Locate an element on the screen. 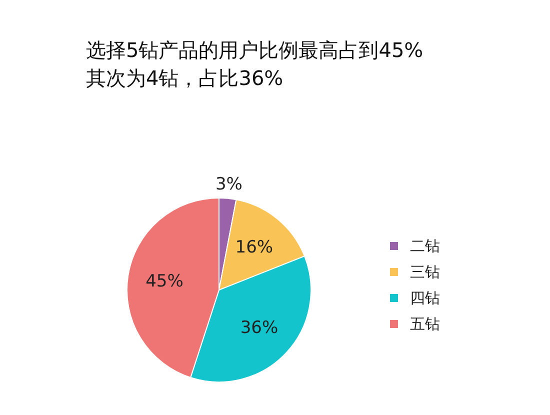 This screenshot has height=415, width=550. legend-label: 四钻 is located at coordinates (425, 298).